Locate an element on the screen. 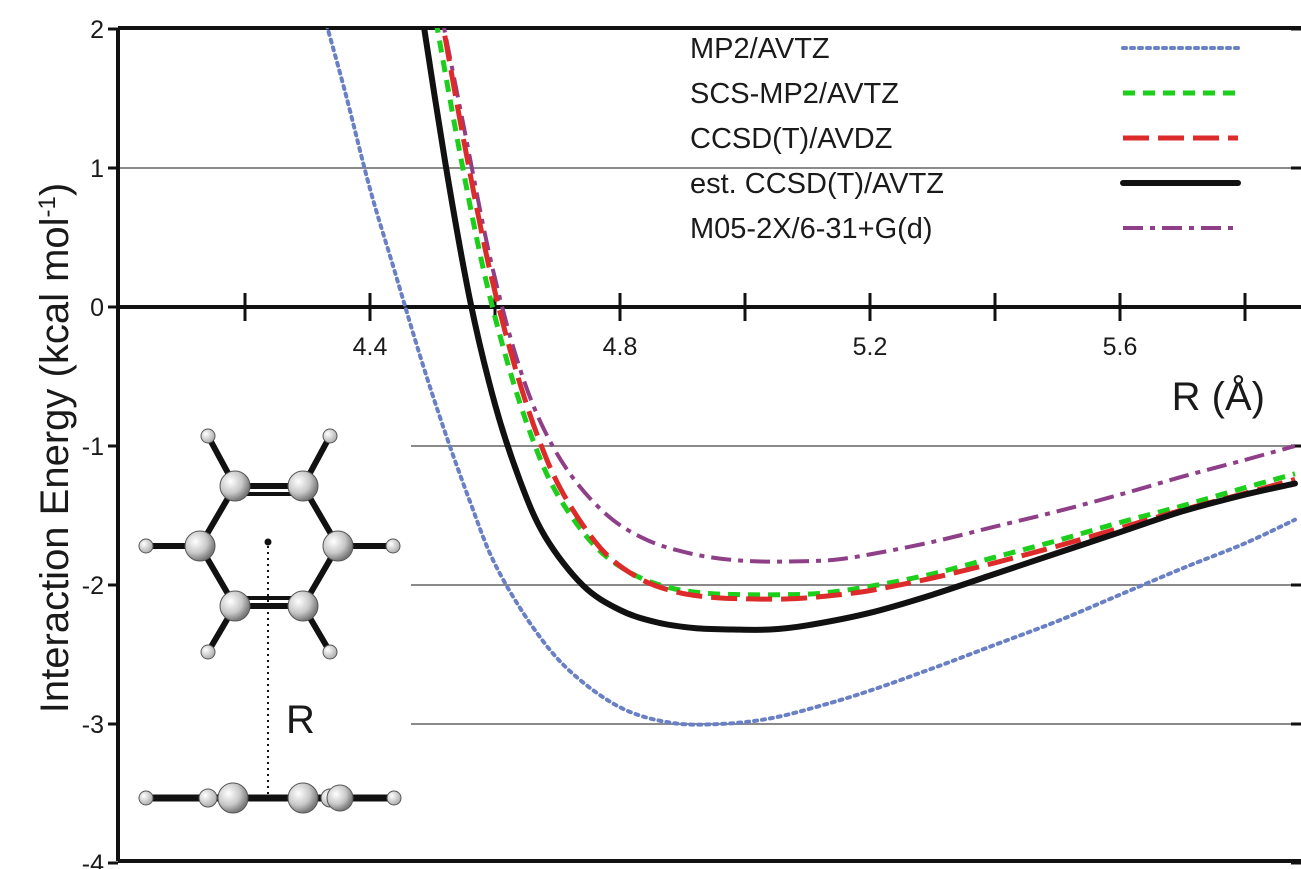 The image size is (1301, 869). y-tick-label: 2 is located at coordinates (97, 30).